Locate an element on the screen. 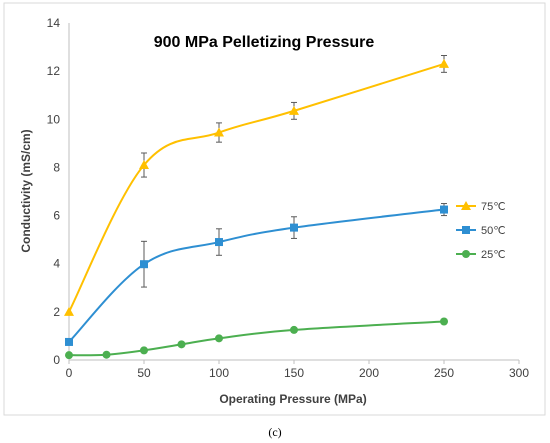 The width and height of the screenshot is (550, 443). x-tick-label: 250 is located at coordinates (444, 373).